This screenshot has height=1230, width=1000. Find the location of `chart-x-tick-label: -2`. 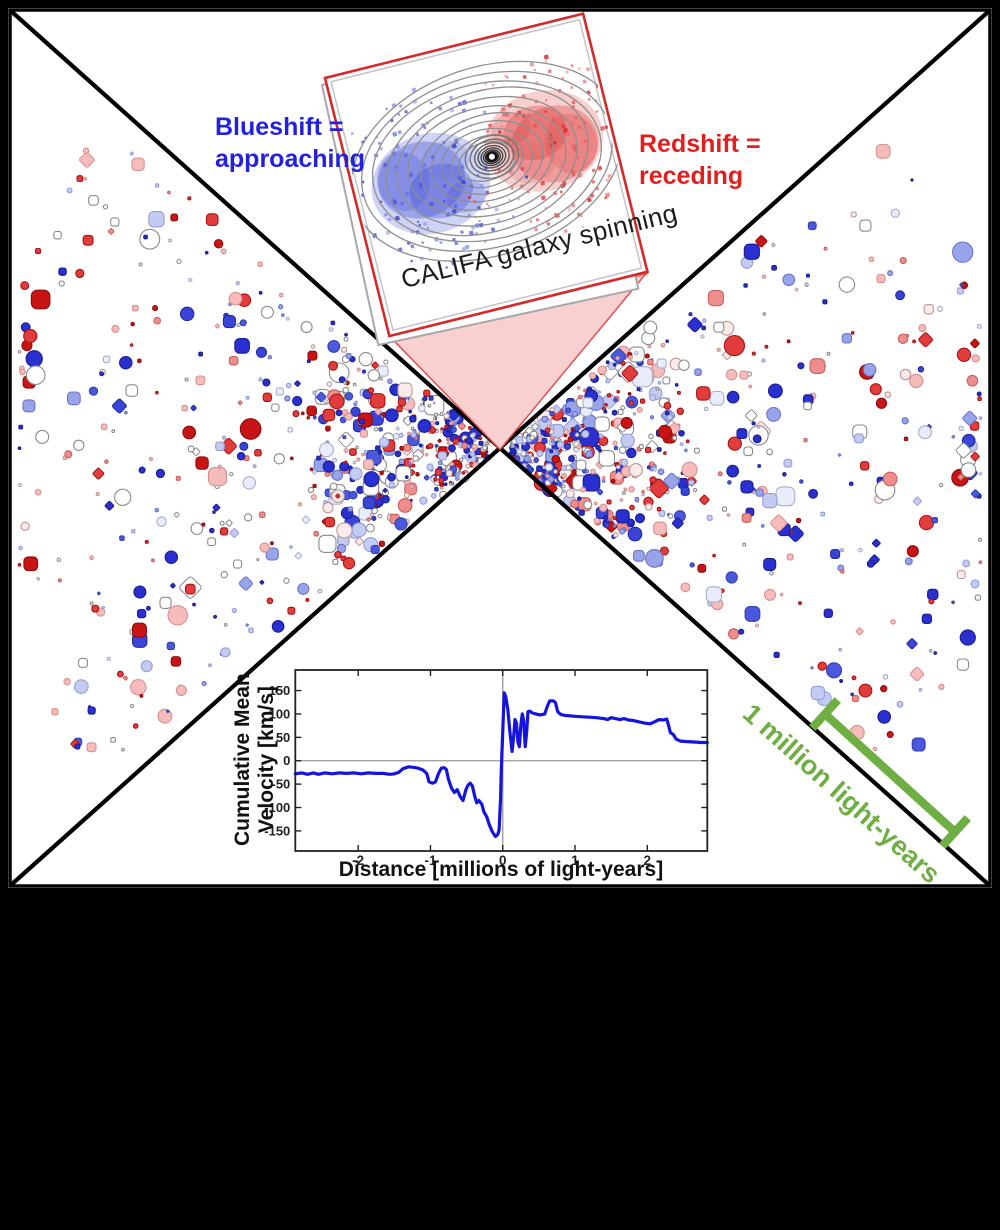

chart-x-tick-label: -2 is located at coordinates (358, 860).